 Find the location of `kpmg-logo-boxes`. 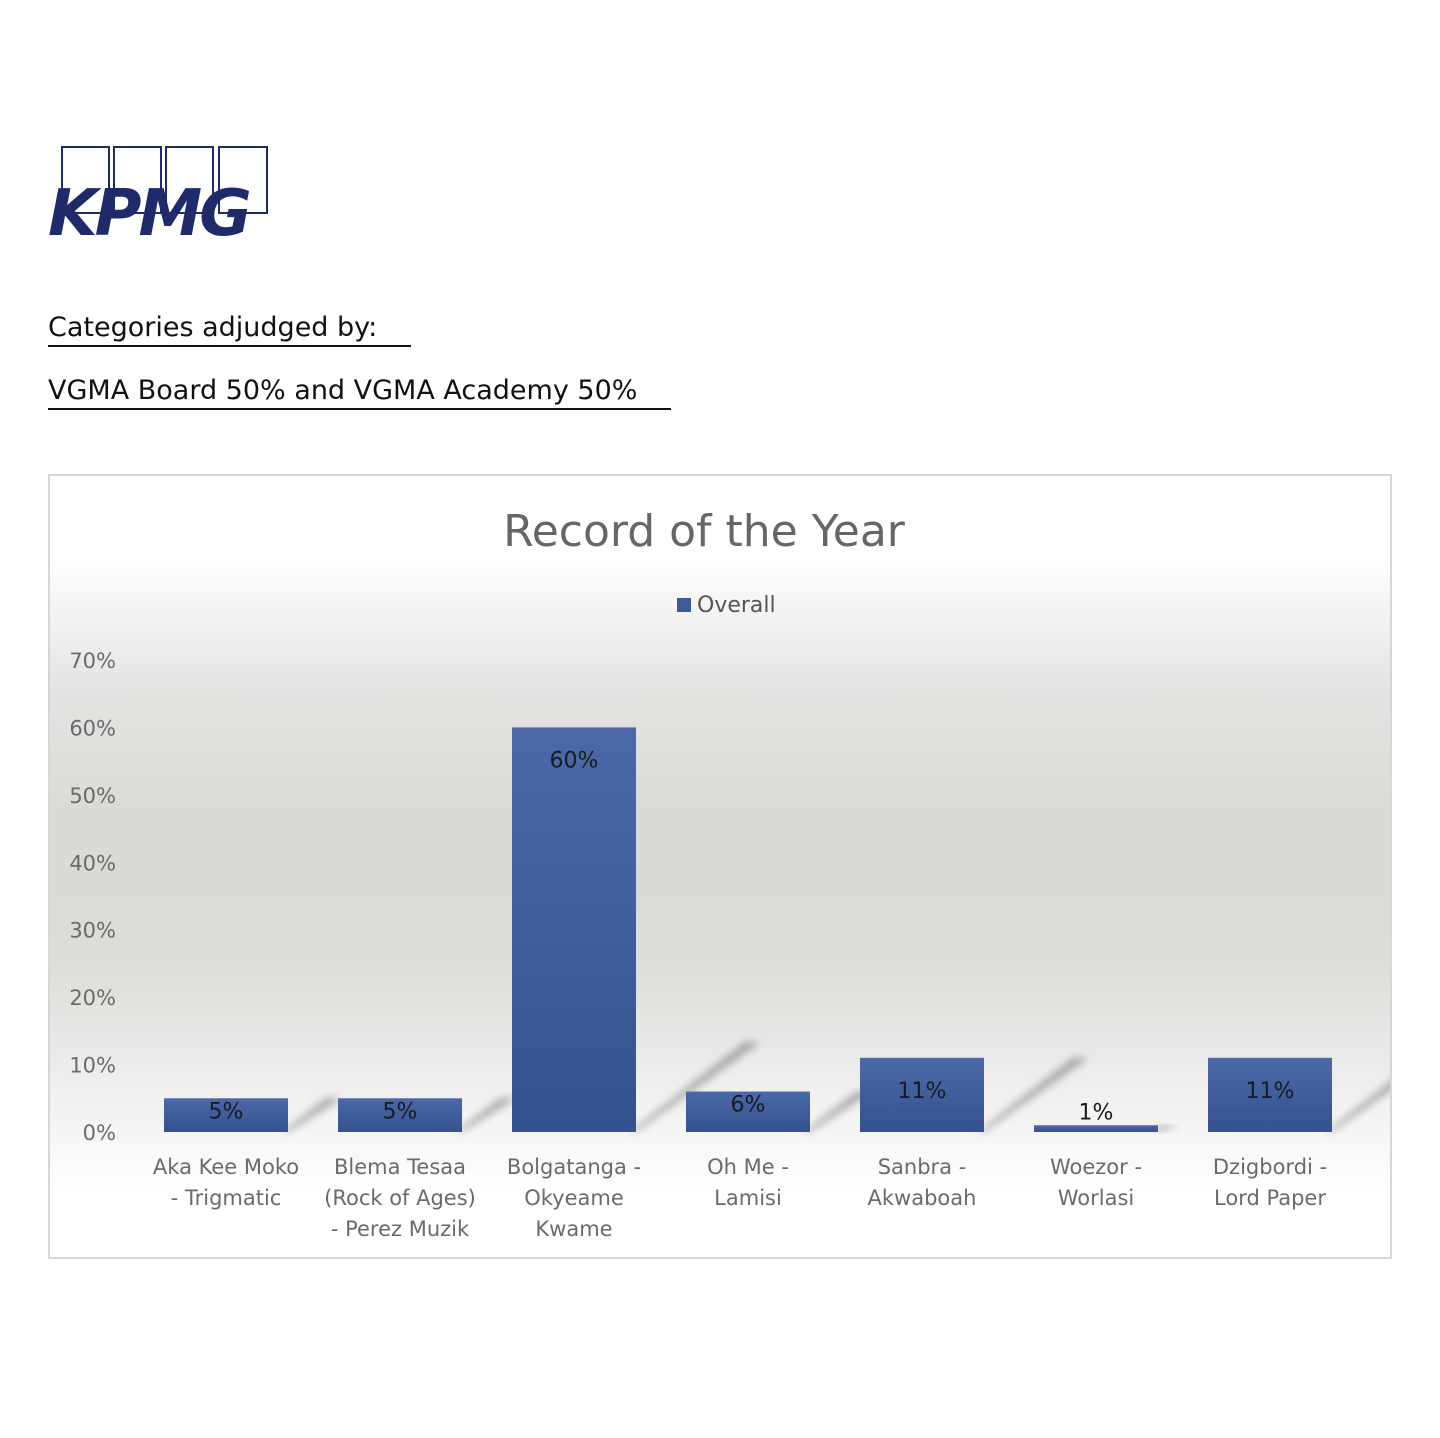

kpmg-logo-boxes is located at coordinates (164, 180).